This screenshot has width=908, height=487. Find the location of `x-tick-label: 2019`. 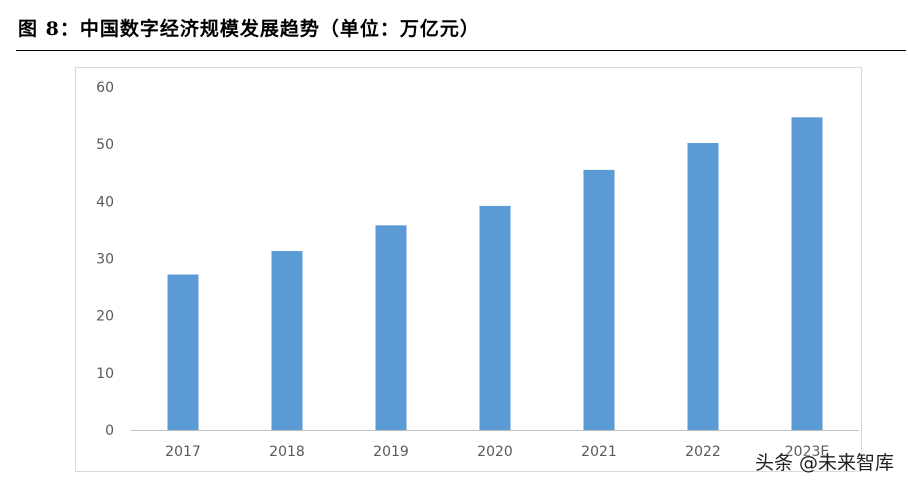

x-tick-label: 2019 is located at coordinates (391, 452).